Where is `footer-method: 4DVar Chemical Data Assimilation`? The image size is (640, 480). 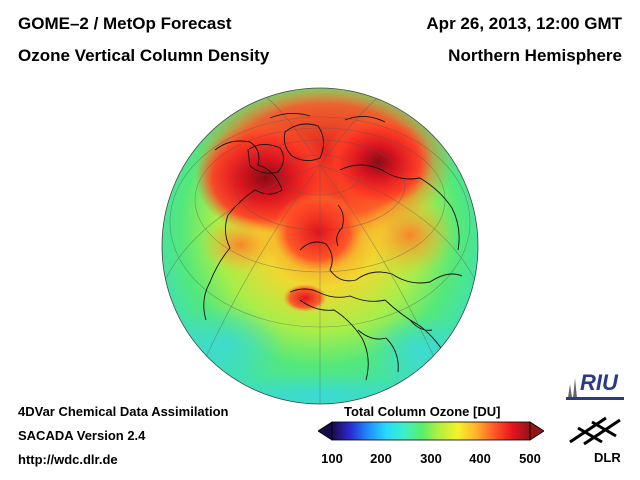
footer-method: 4DVar Chemical Data Assimilation is located at coordinates (123, 411).